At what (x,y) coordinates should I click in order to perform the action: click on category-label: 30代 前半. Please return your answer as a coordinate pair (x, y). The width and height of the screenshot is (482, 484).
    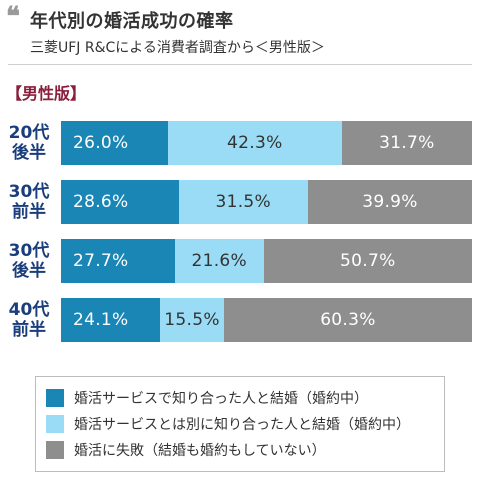
    Looking at the image, I should click on (29, 202).